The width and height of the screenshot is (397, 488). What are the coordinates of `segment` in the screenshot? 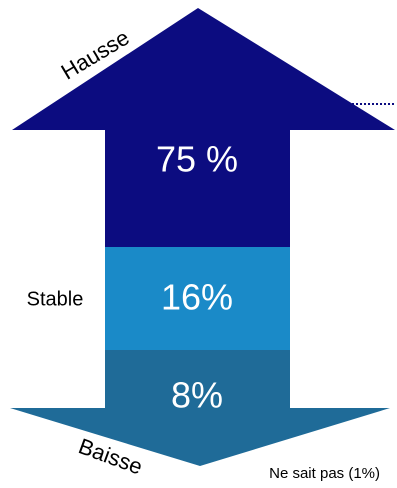 It's located at (197, 298).